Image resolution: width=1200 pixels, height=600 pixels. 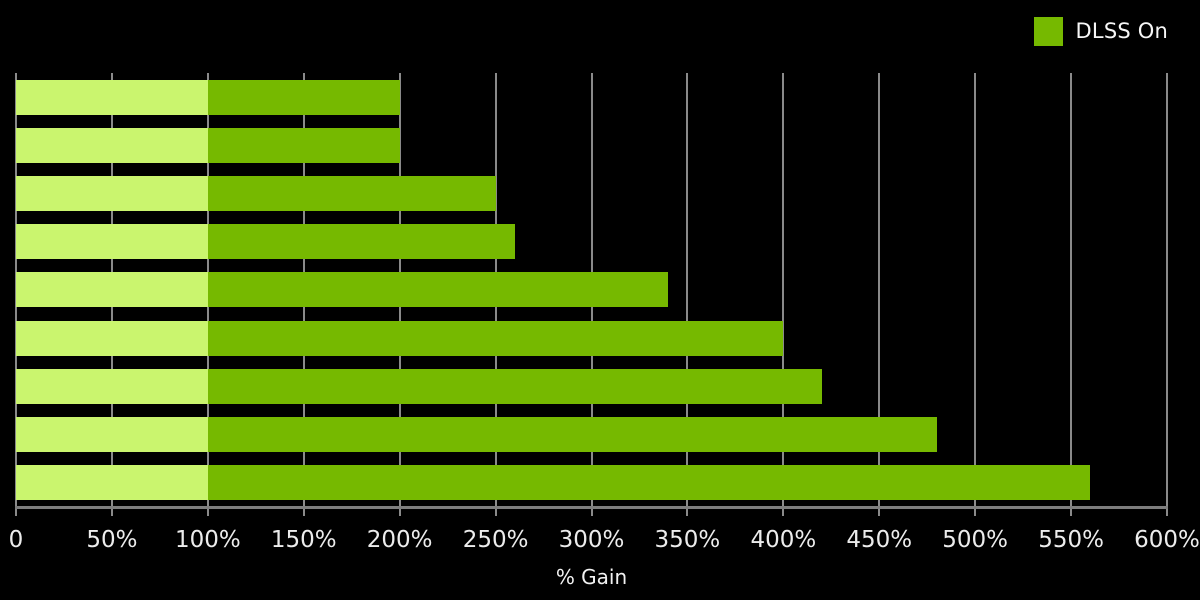 What do you see at coordinates (879, 540) in the screenshot?
I see `x-tick-label-450: 450%` at bounding box center [879, 540].